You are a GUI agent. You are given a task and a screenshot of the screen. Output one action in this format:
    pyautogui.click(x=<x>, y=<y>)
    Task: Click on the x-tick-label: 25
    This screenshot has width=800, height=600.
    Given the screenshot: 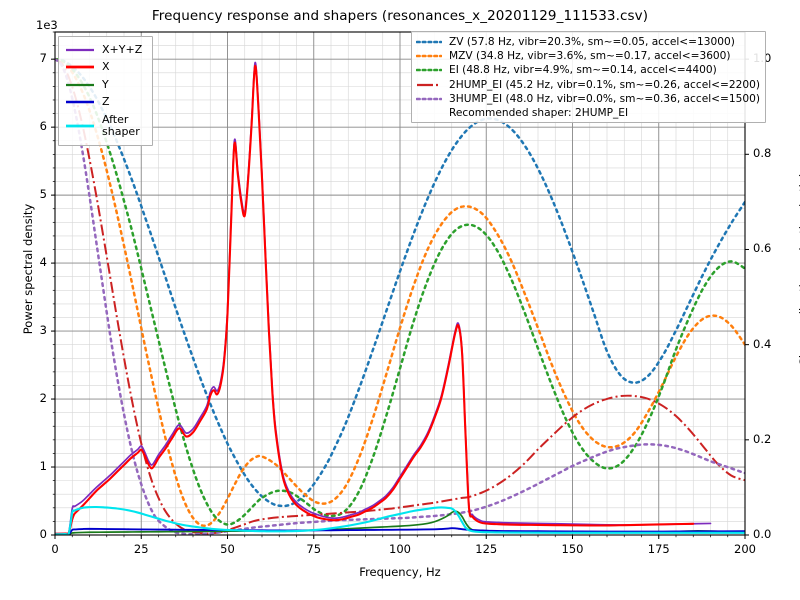 What is the action you would take?
    pyautogui.click(x=141, y=549)
    